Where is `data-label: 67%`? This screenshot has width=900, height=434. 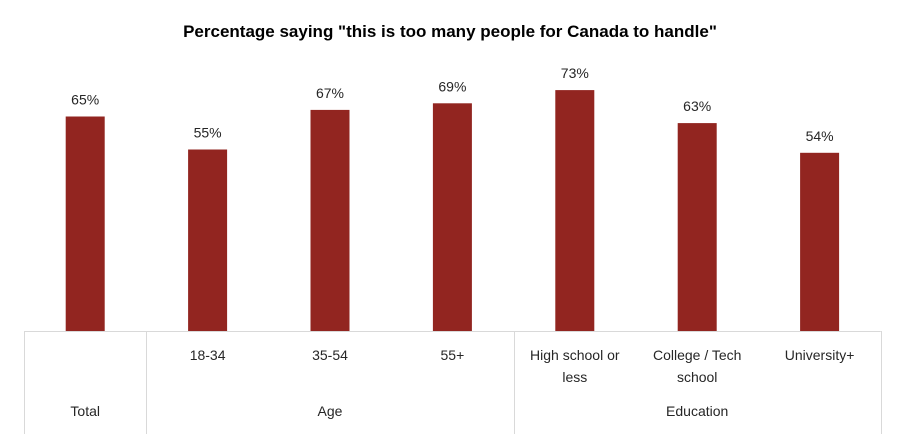 data-label: 67% is located at coordinates (330, 93).